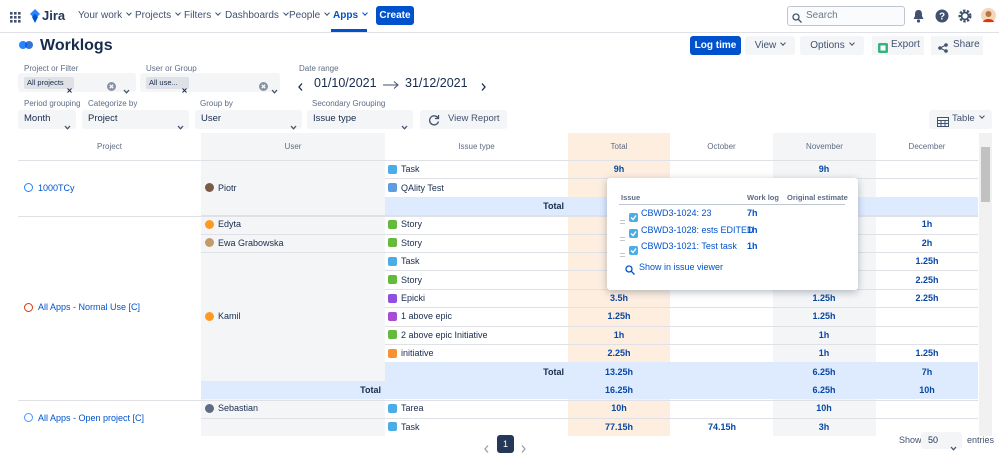 This screenshot has width=999, height=456. I want to click on issue-type-icon, so click(392, 298).